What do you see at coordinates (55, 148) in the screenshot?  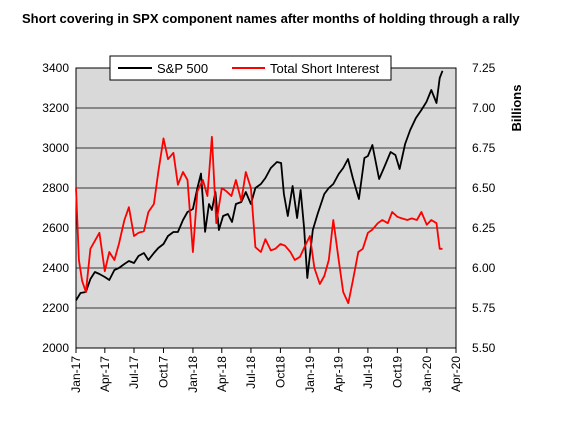 I see `left-tick-label: 3000` at bounding box center [55, 148].